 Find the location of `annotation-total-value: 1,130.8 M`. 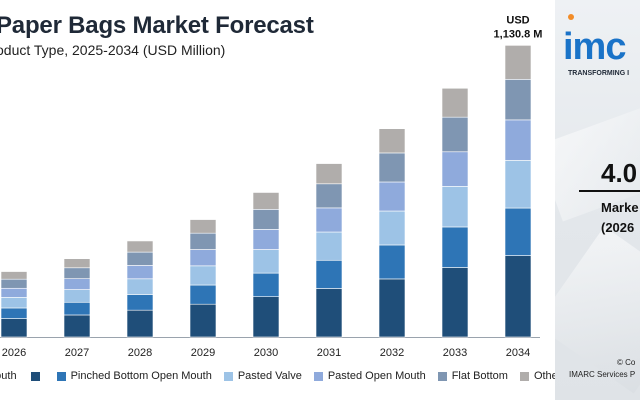

annotation-total-value: 1,130.8 M is located at coordinates (518, 34).